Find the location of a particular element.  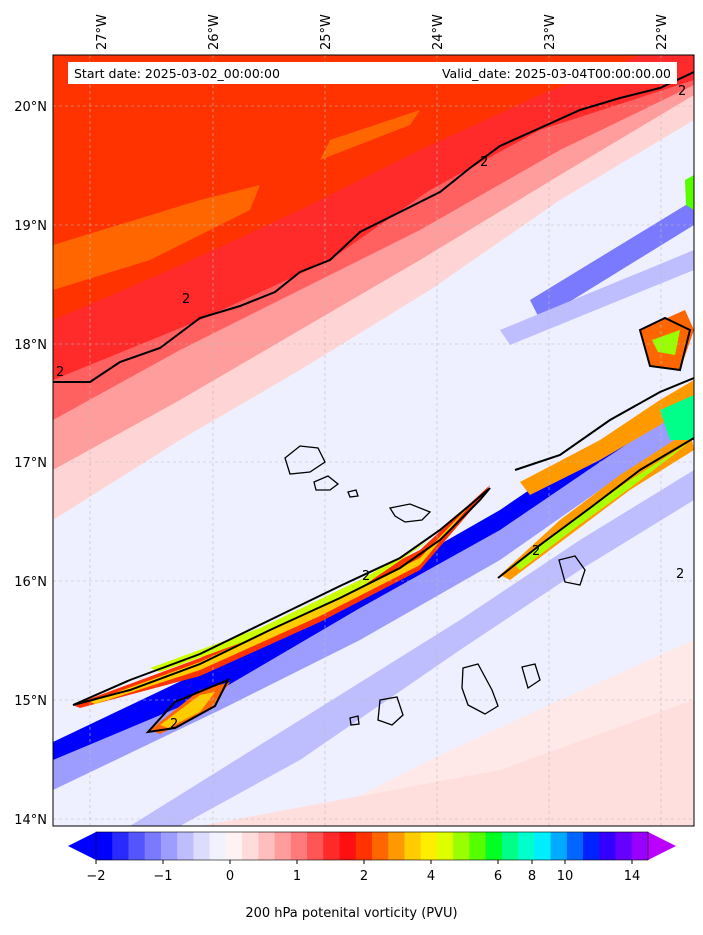

lat-label: 18°N is located at coordinates (30, 345).